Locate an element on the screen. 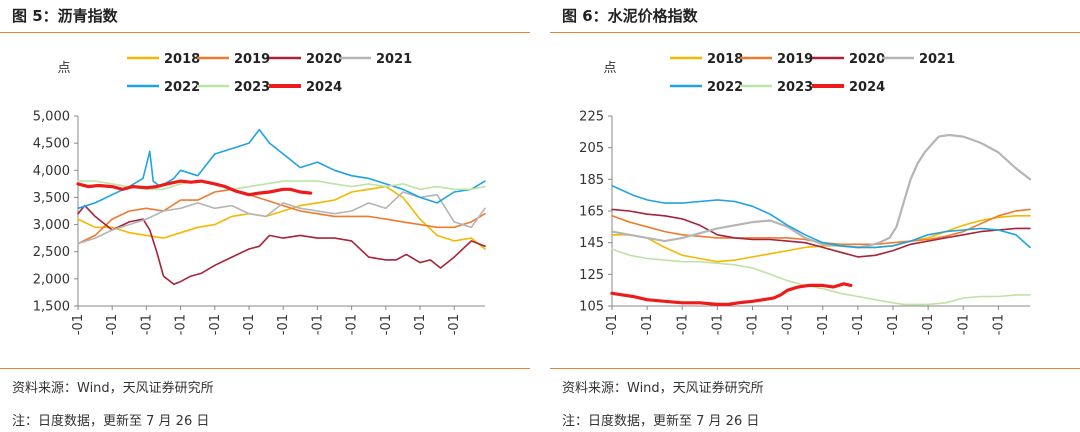  figure-title: 图 6：水泥价格指数 is located at coordinates (630, 16).